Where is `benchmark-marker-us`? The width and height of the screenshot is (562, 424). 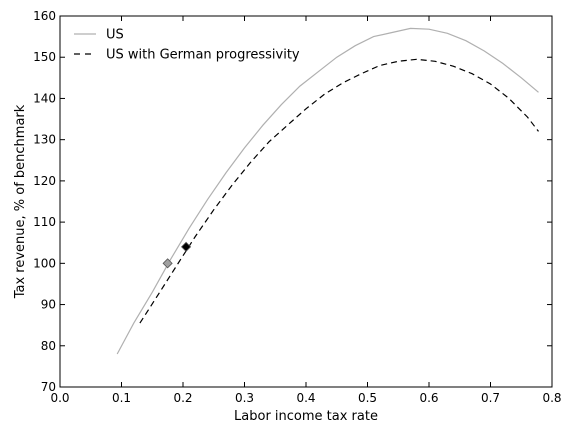 benchmark-marker-us is located at coordinates (167, 263).